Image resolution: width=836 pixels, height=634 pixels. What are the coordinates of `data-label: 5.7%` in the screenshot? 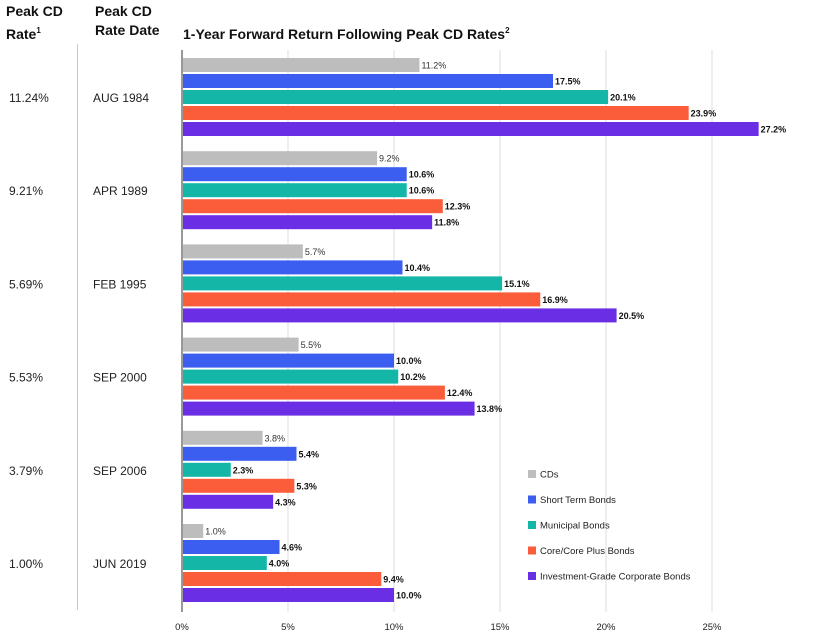 It's located at (315, 252).